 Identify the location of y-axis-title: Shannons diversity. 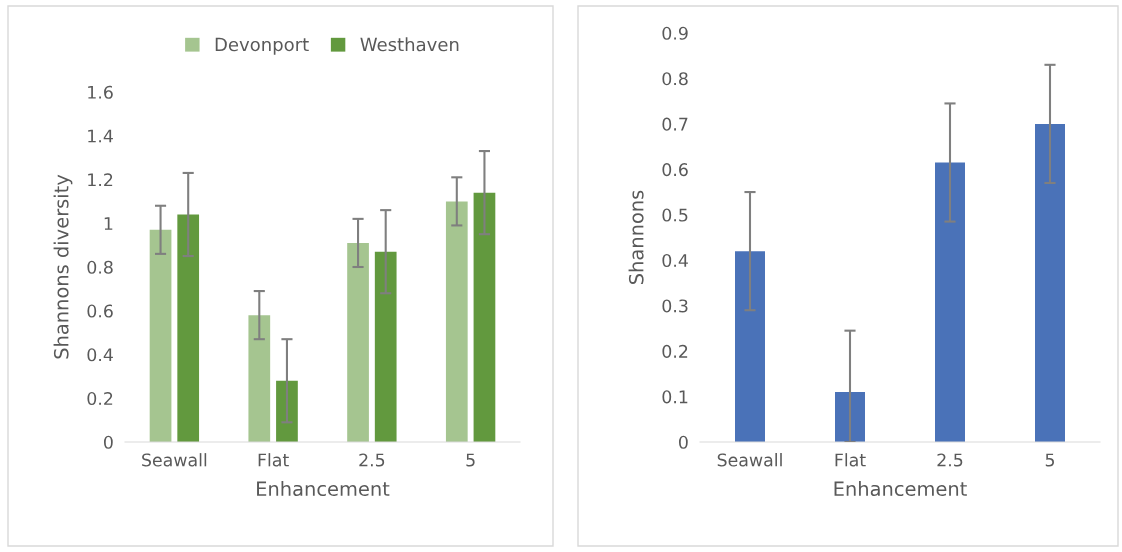
(63, 266).